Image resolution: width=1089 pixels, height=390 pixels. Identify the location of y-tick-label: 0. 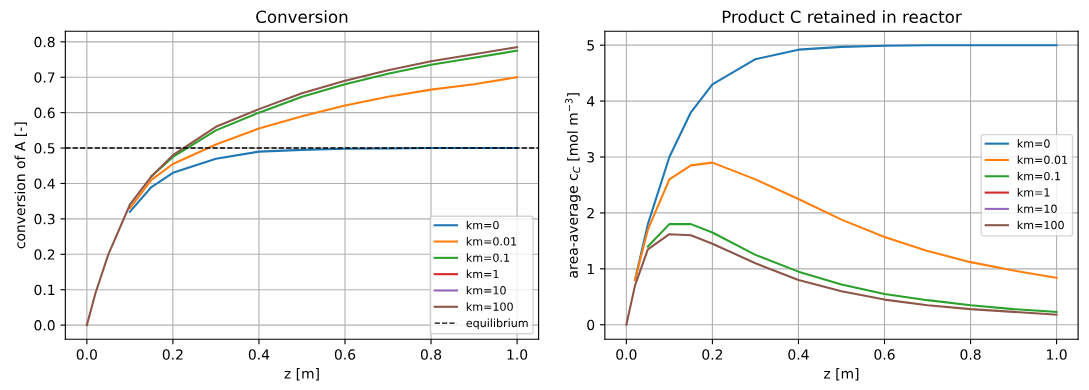
(591, 325).